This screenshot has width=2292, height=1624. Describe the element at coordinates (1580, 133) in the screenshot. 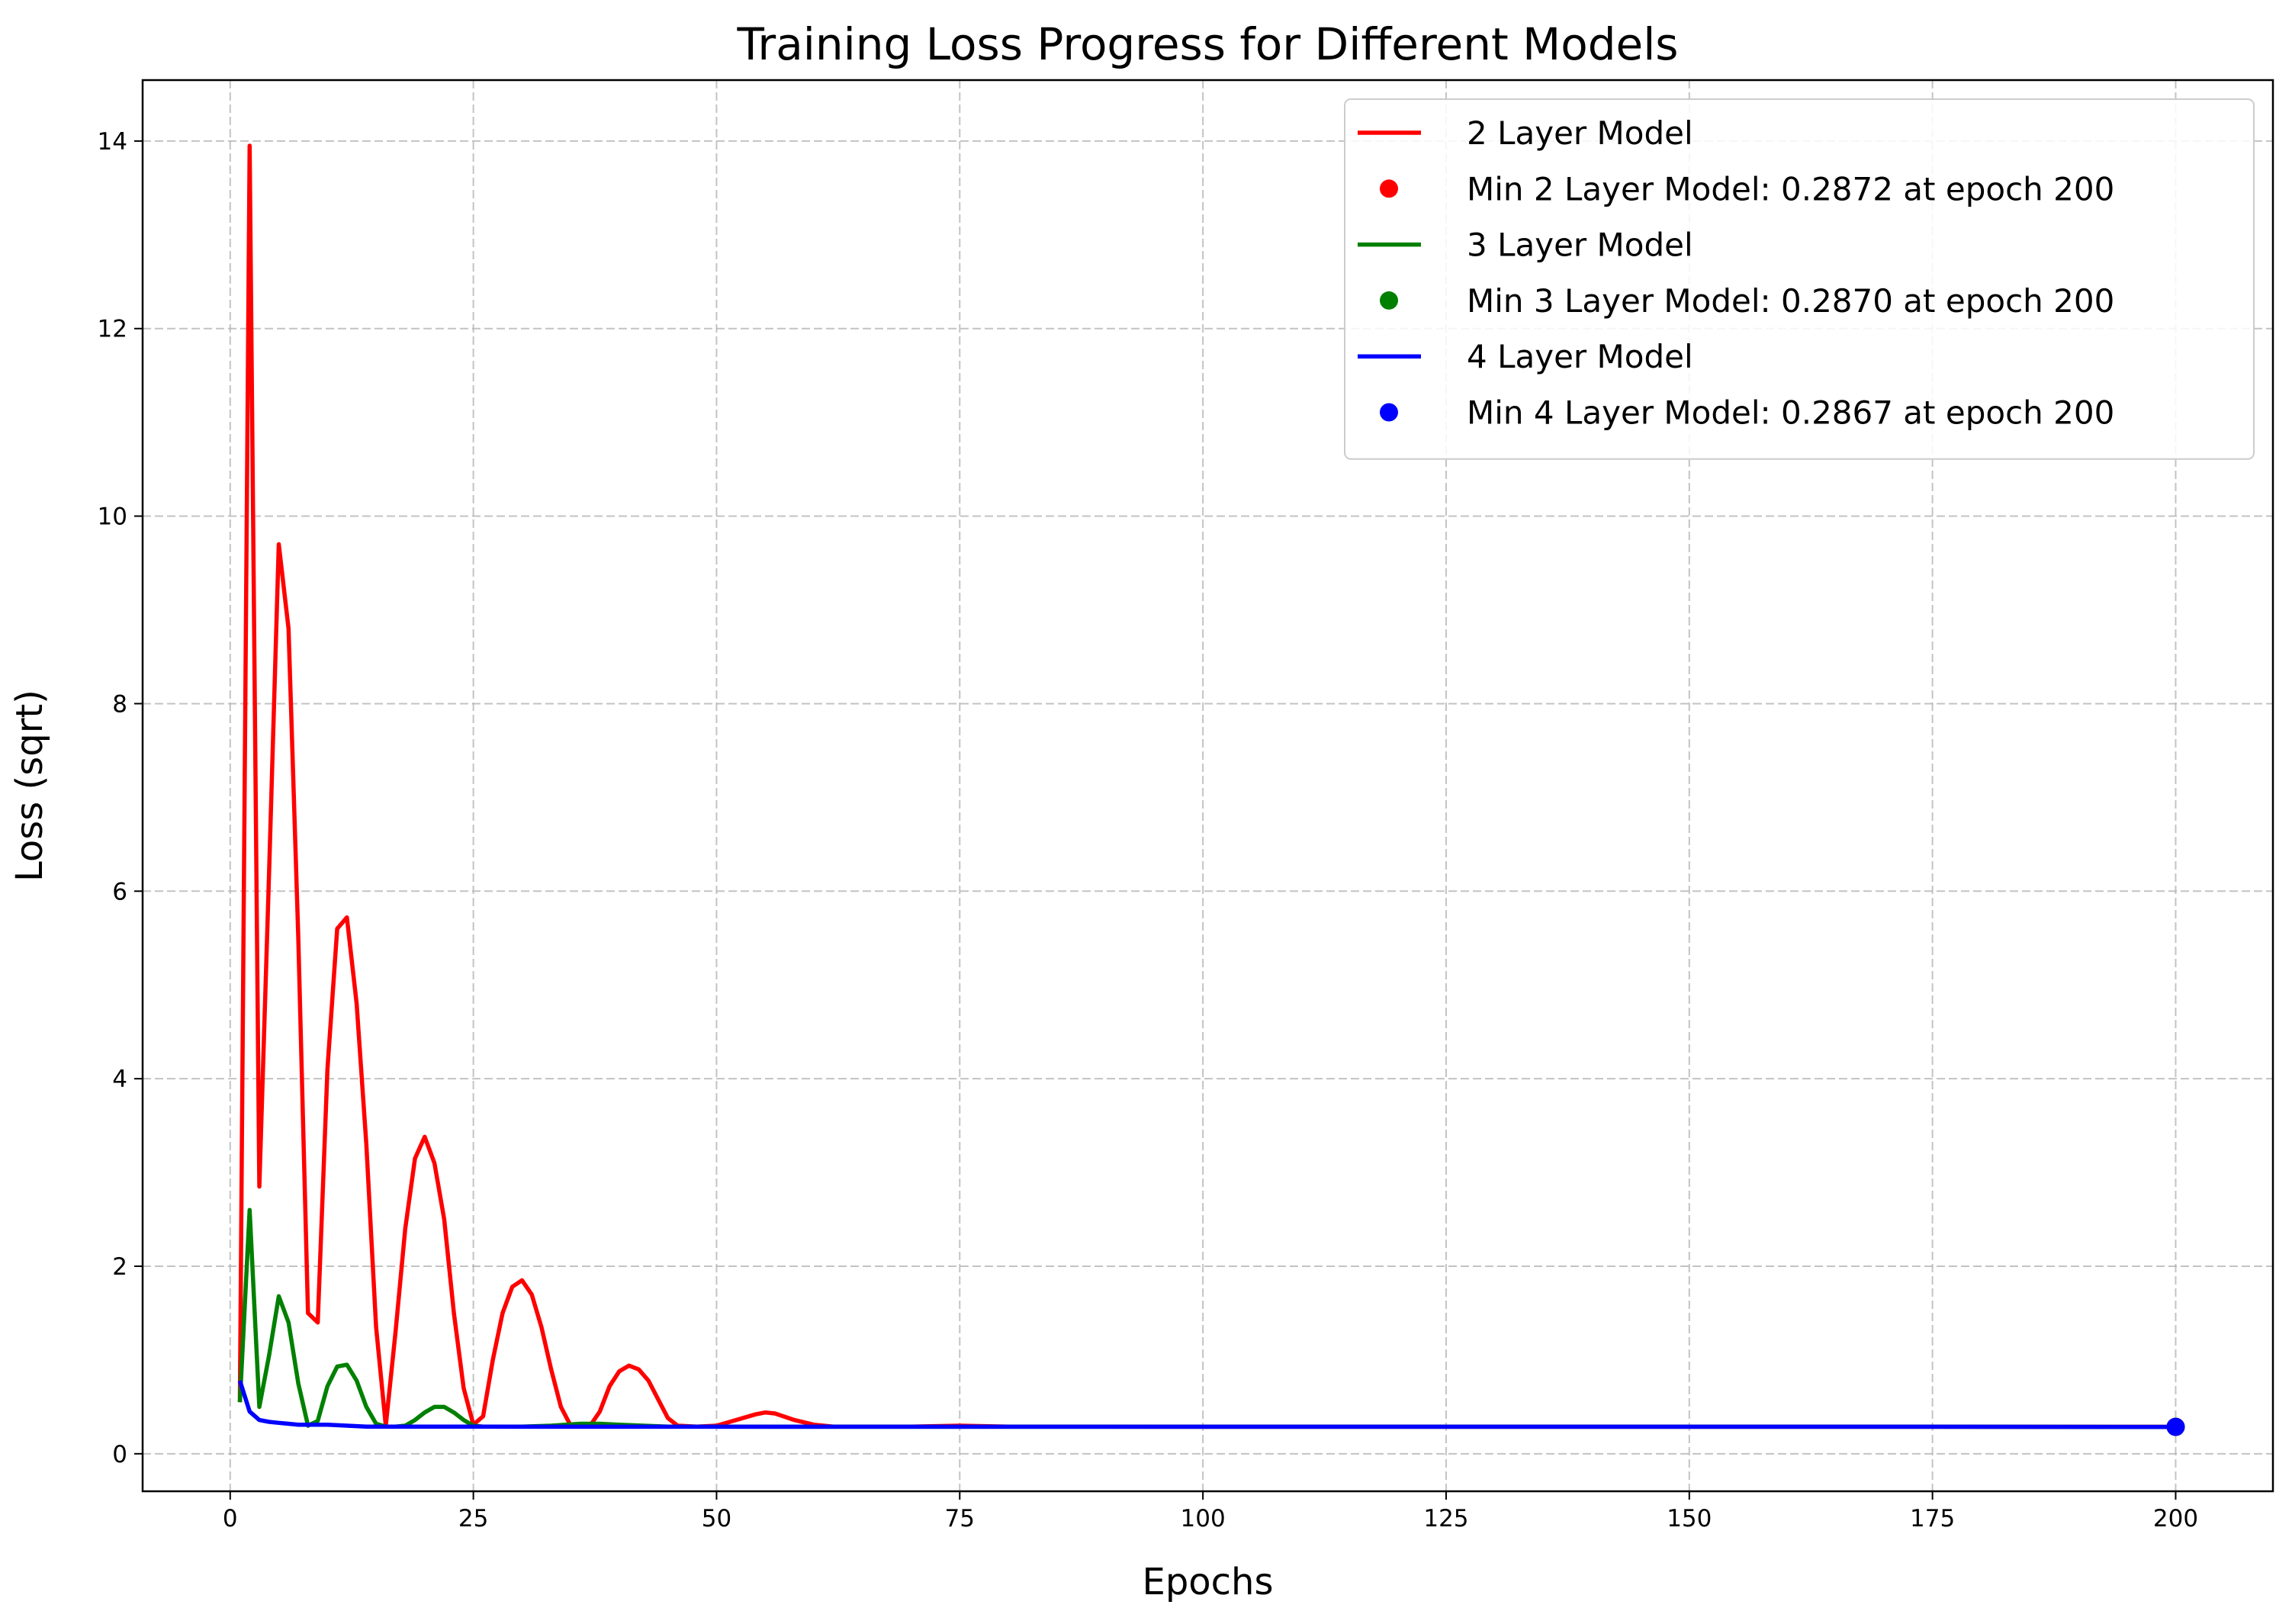

I see `legend-label: 2 Layer Model` at that location.